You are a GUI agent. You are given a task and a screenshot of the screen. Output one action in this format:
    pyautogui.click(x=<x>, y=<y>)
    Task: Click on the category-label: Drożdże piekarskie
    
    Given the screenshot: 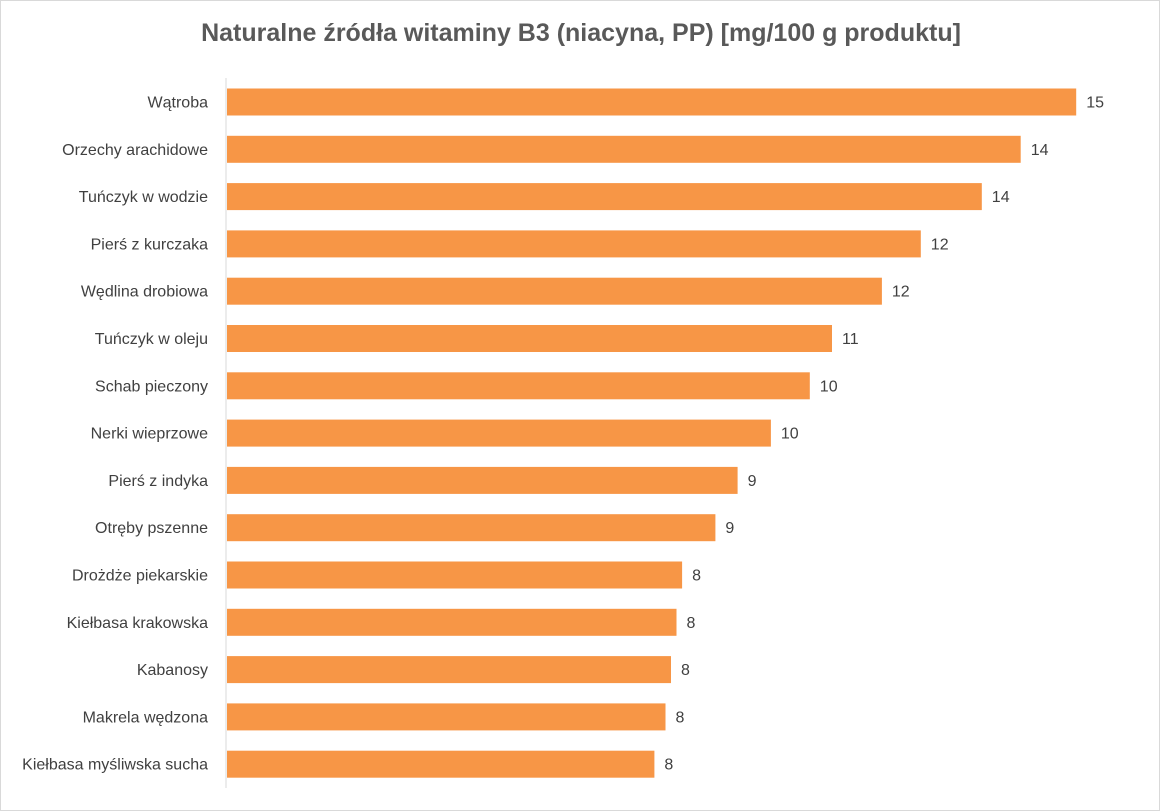 What is the action you would take?
    pyautogui.click(x=140, y=576)
    